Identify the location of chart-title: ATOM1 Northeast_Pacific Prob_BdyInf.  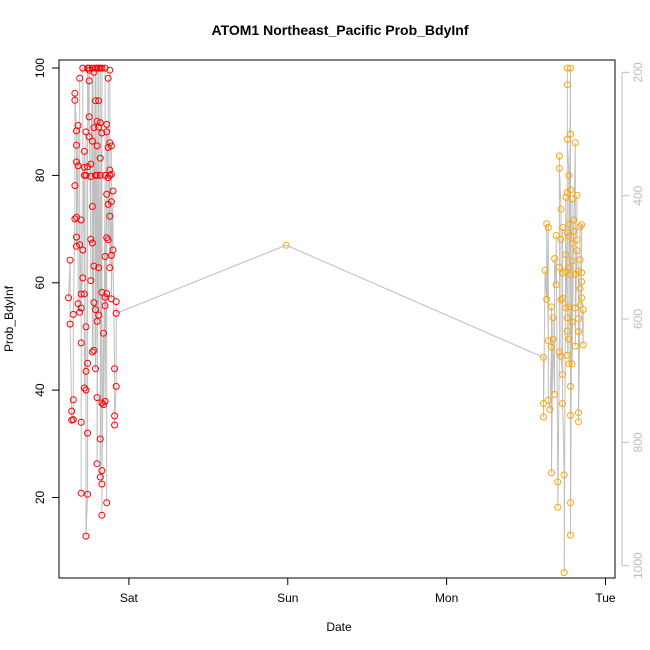
(340, 30).